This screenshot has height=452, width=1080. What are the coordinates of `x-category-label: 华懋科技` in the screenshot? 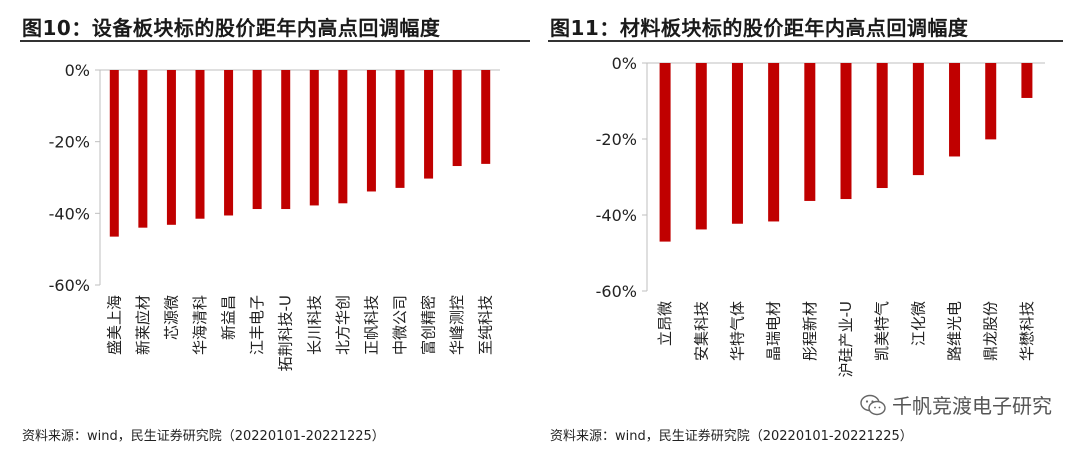 It's located at (1027, 331).